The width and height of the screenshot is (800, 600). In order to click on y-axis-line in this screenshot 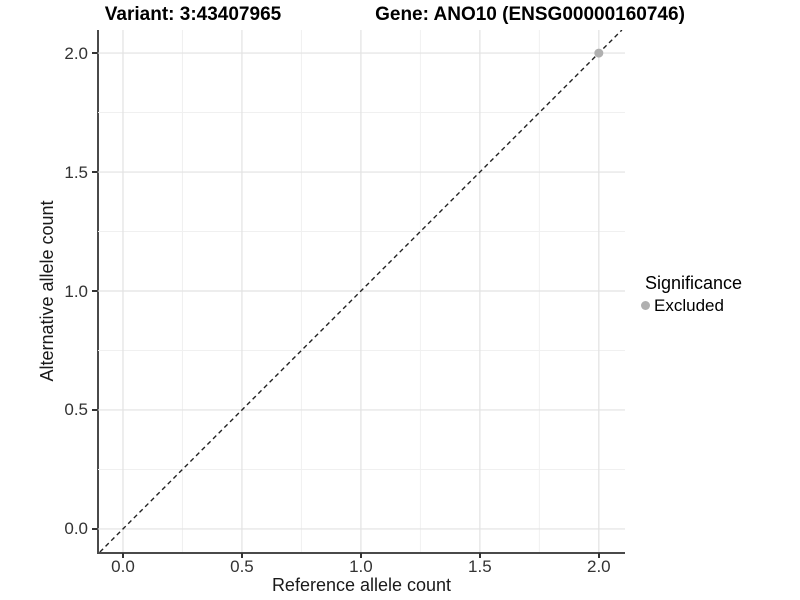, I will do `click(98, 292)`.